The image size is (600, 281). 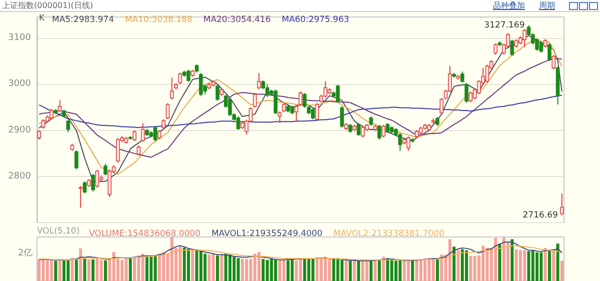 What do you see at coordinates (20, 84) in the screenshot?
I see `y-tick-label: 3000` at bounding box center [20, 84].